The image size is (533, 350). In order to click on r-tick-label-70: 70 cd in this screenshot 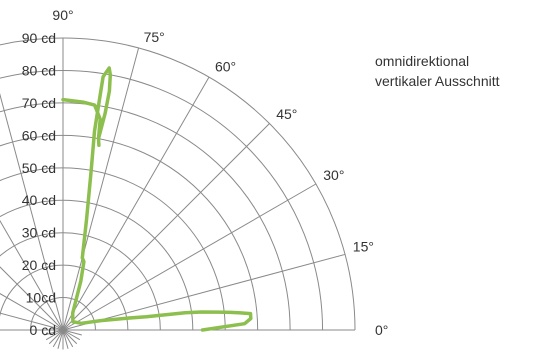, I will do `click(39, 103)`.